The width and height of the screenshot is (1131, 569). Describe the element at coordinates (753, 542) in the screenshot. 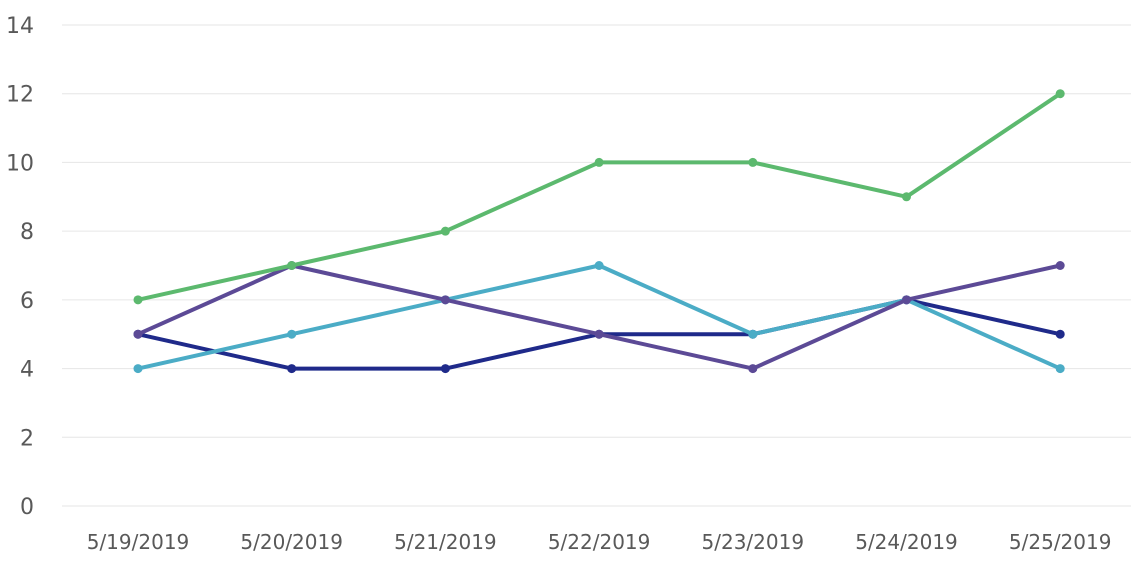

I see `x-tick-label: 5/23/2019` at that location.